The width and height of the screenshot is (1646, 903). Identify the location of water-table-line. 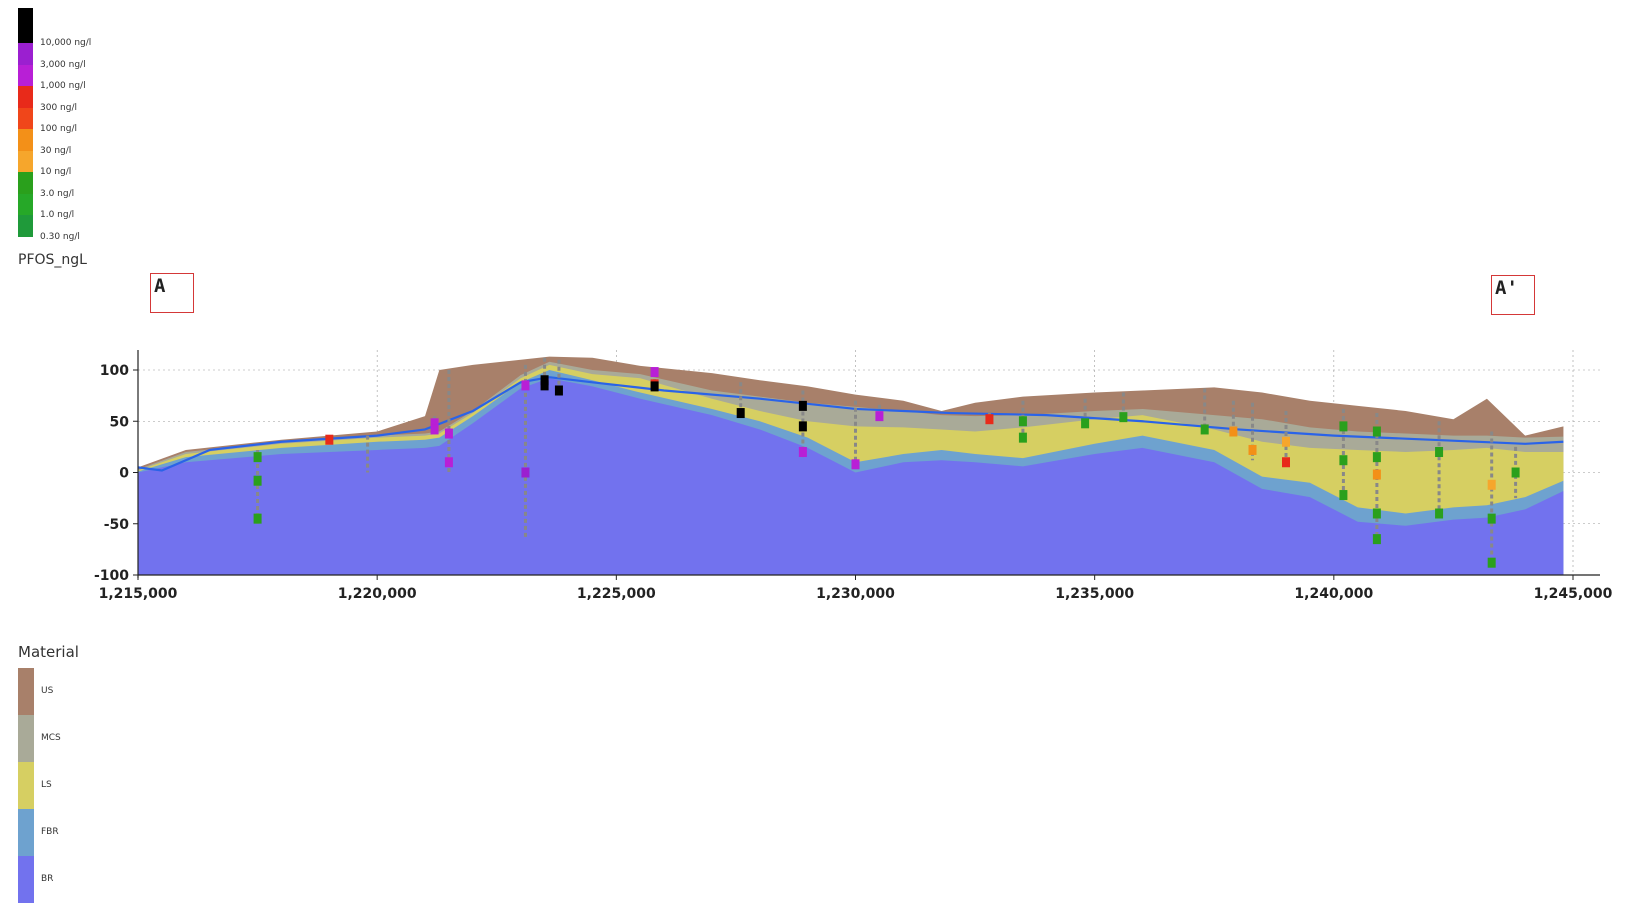
(850, 424).